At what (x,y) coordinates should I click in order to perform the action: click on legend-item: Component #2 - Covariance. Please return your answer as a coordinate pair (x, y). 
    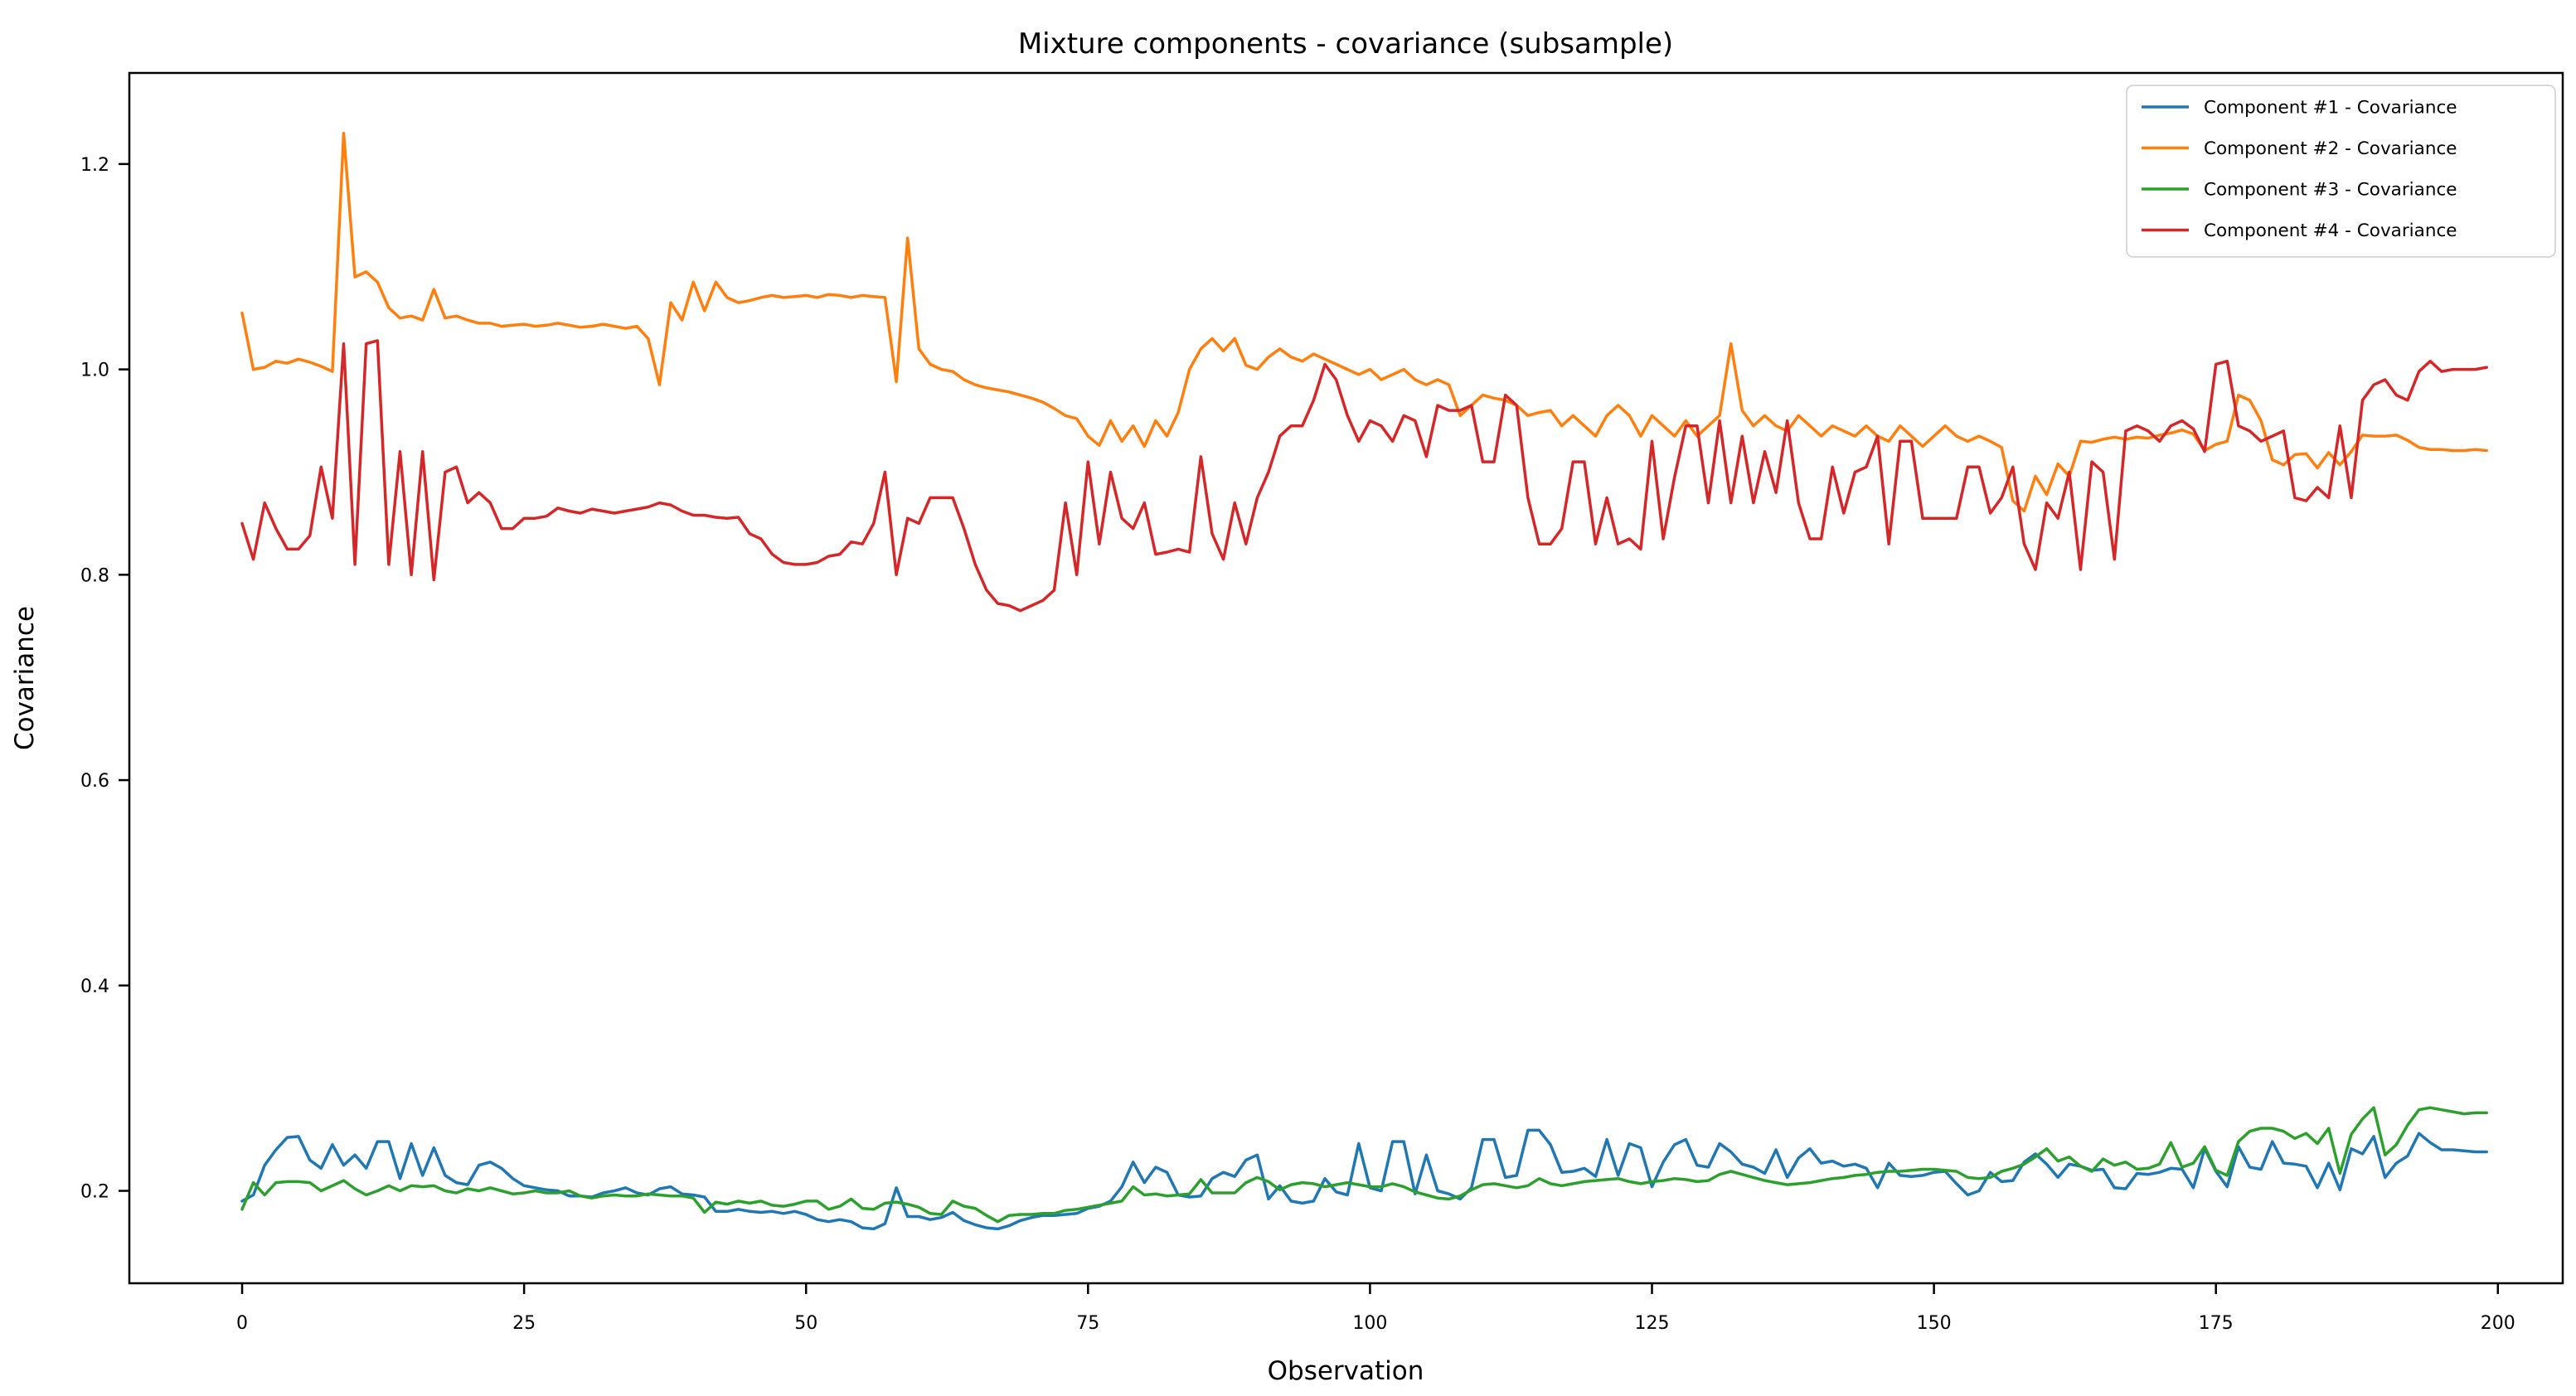
    Looking at the image, I should click on (2299, 148).